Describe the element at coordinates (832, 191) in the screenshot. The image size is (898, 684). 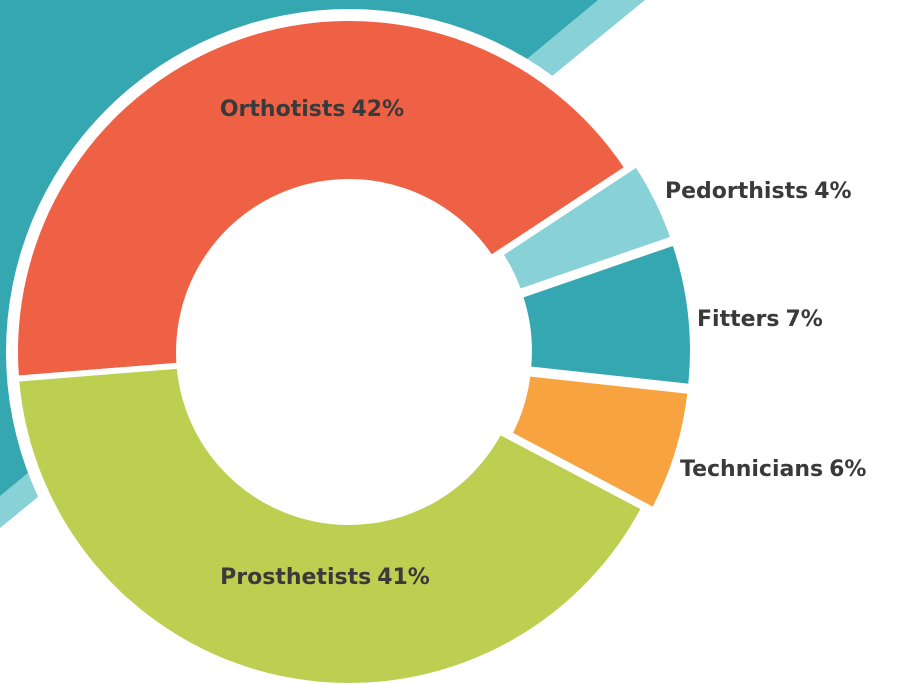
I see `slice-value: 4%` at that location.